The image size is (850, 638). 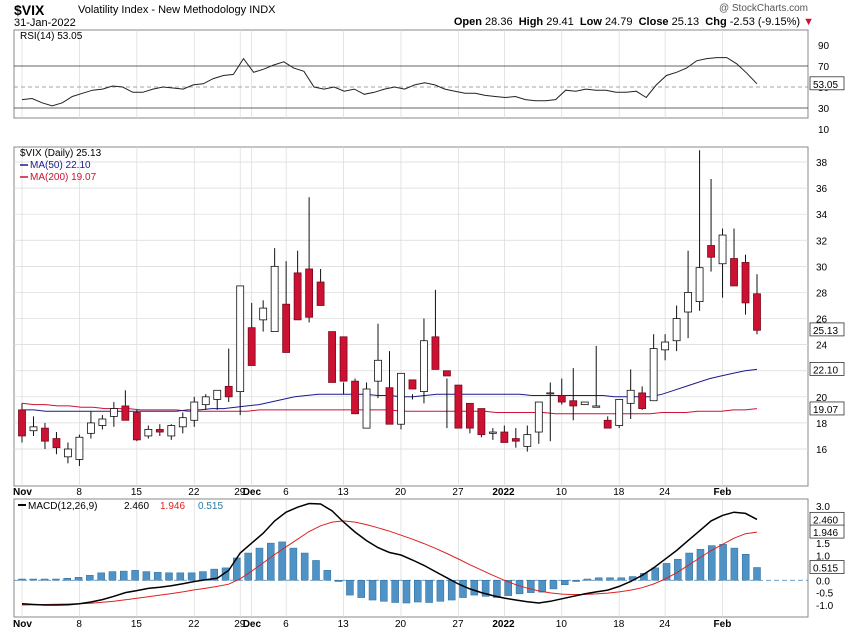 I want to click on x-axis-label: 15, so click(x=137, y=492).